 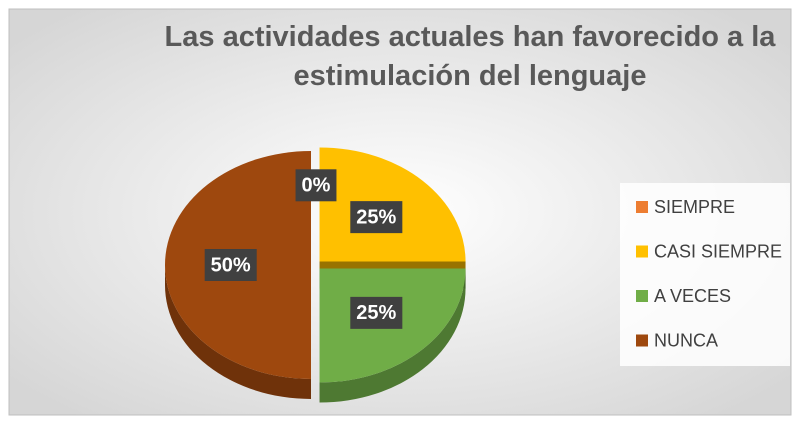 What do you see at coordinates (692, 296) in the screenshot?
I see `legend-label: A VECES` at bounding box center [692, 296].